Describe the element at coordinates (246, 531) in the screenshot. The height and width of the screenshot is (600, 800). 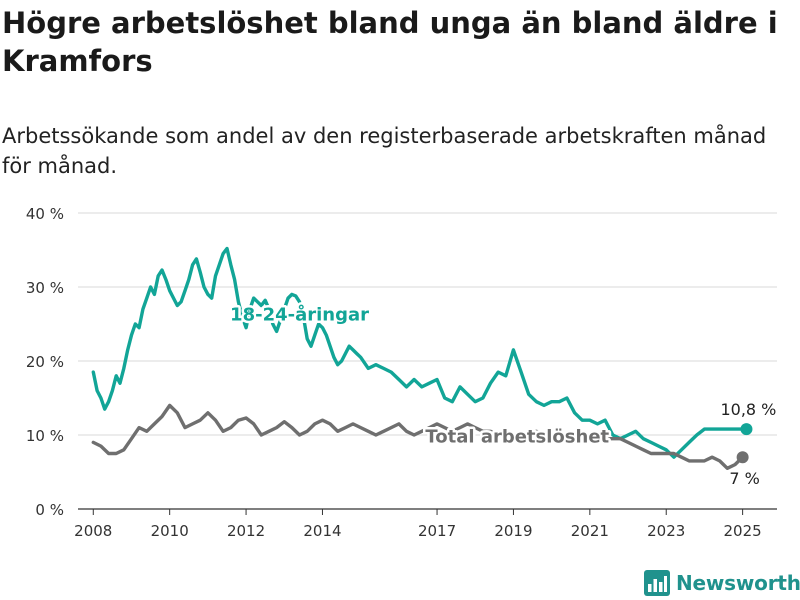
I see `x-tick-label: 2012` at that location.